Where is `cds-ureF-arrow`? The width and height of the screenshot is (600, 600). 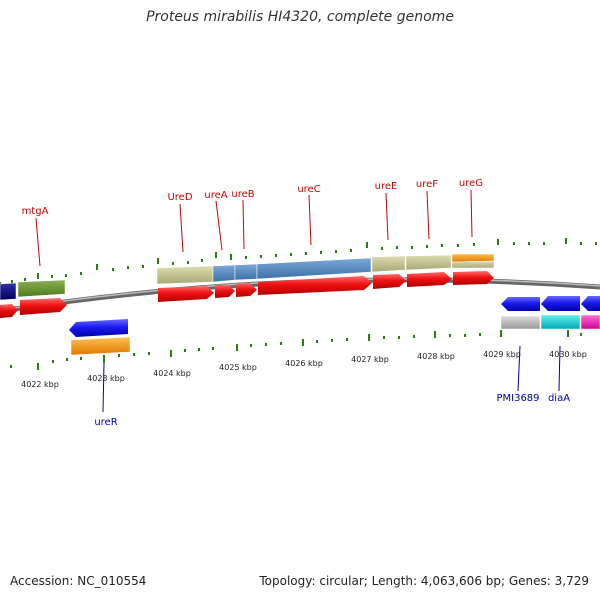 cds-ureF-arrow is located at coordinates (429, 279).